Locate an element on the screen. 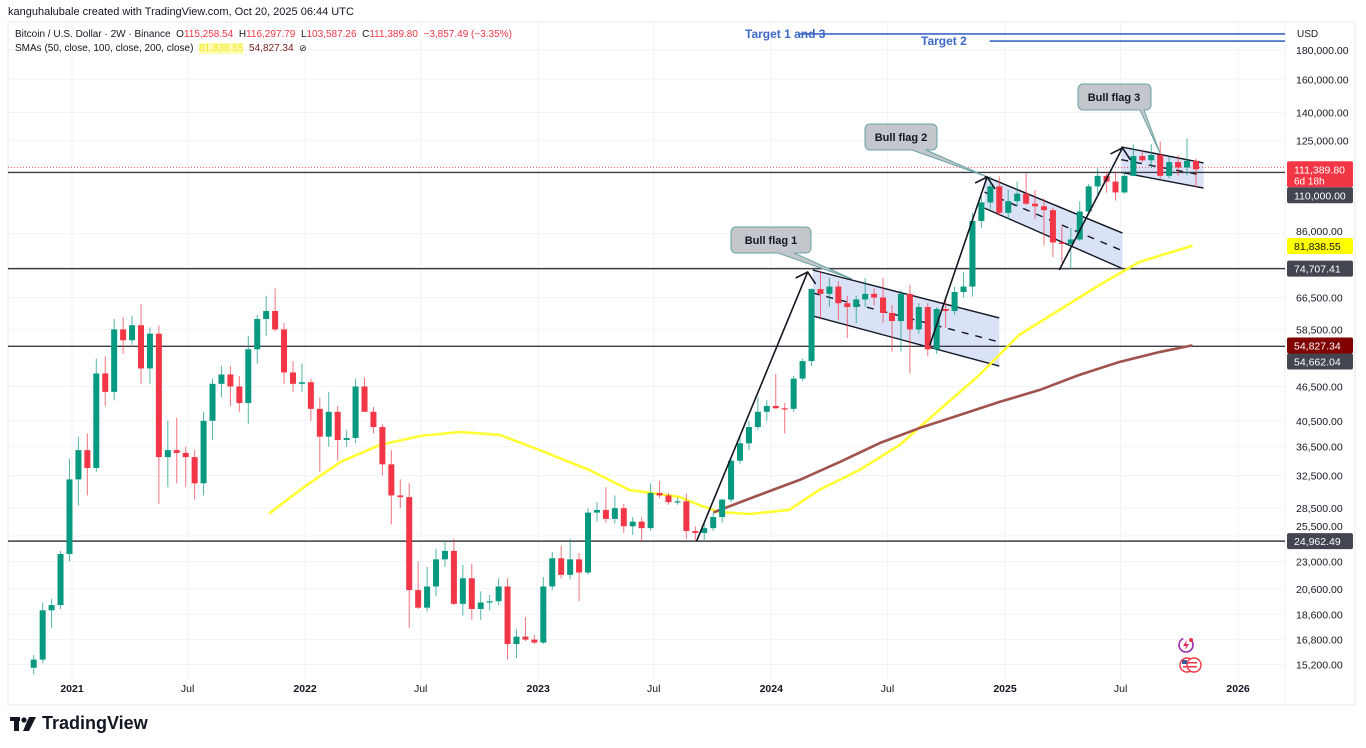 The height and width of the screenshot is (748, 1366). price-label: 111,389.80 is located at coordinates (1319, 170).